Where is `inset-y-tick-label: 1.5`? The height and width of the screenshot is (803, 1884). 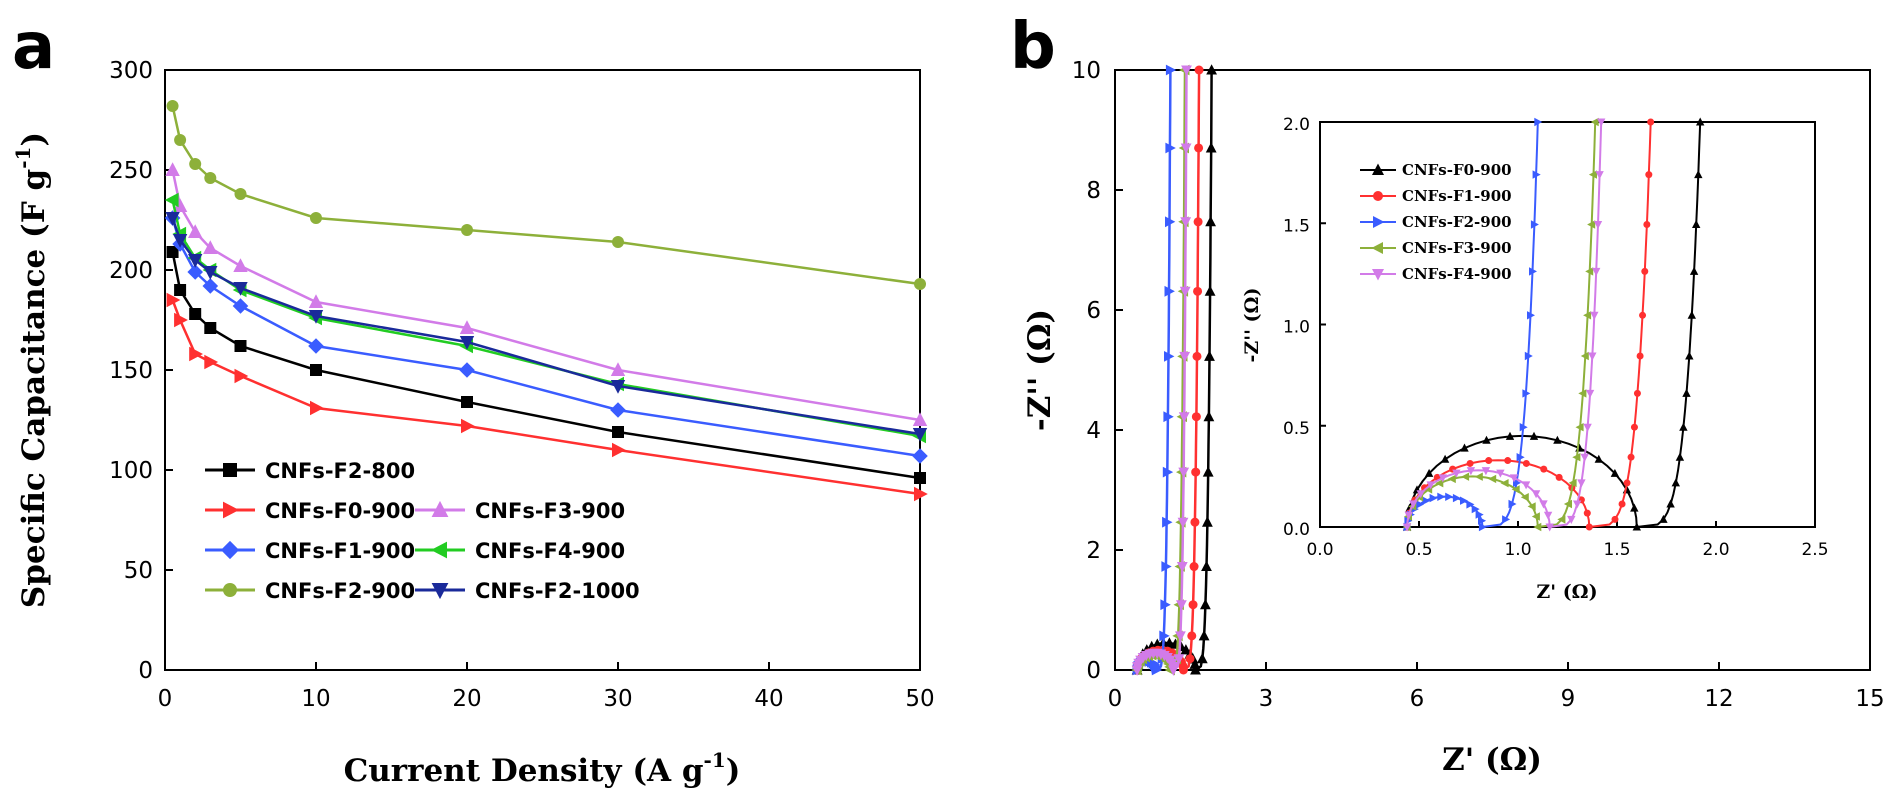
inset-y-tick-label: 1.5 is located at coordinates (1296, 226).